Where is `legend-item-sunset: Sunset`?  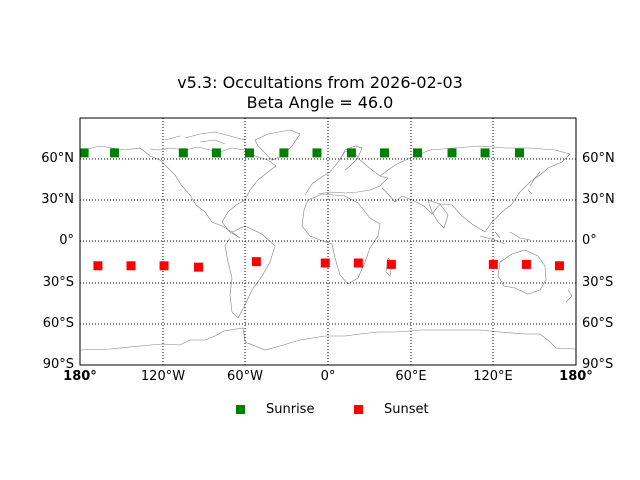
legend-item-sunset: Sunset is located at coordinates (391, 409).